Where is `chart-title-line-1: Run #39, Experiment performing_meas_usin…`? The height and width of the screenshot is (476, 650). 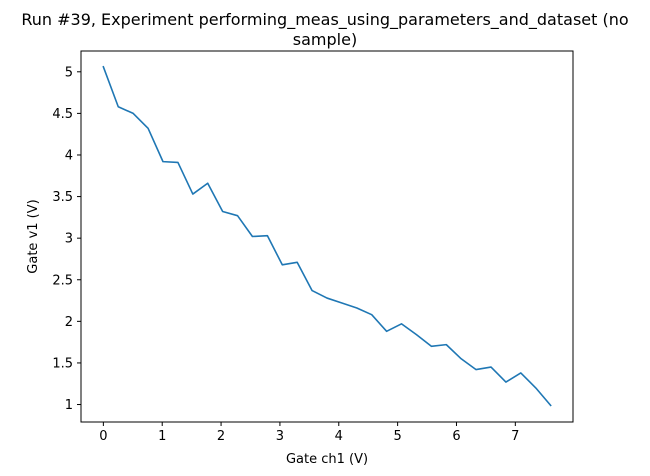 chart-title-line-1: Run #39, Experiment performing_meas_usin… is located at coordinates (324, 20).